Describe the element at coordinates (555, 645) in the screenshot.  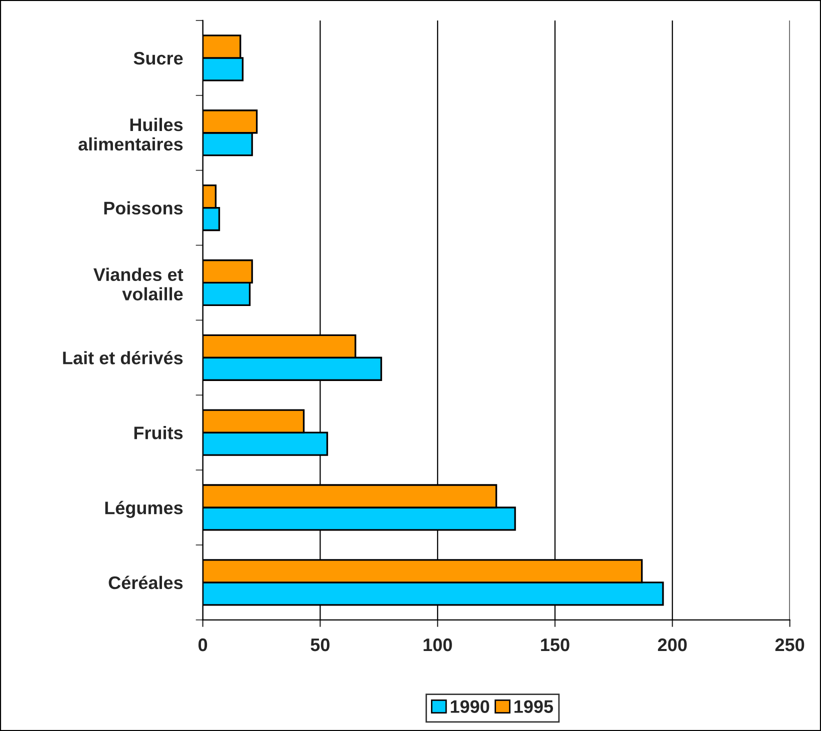
I see `x-tick-label: 150` at that location.